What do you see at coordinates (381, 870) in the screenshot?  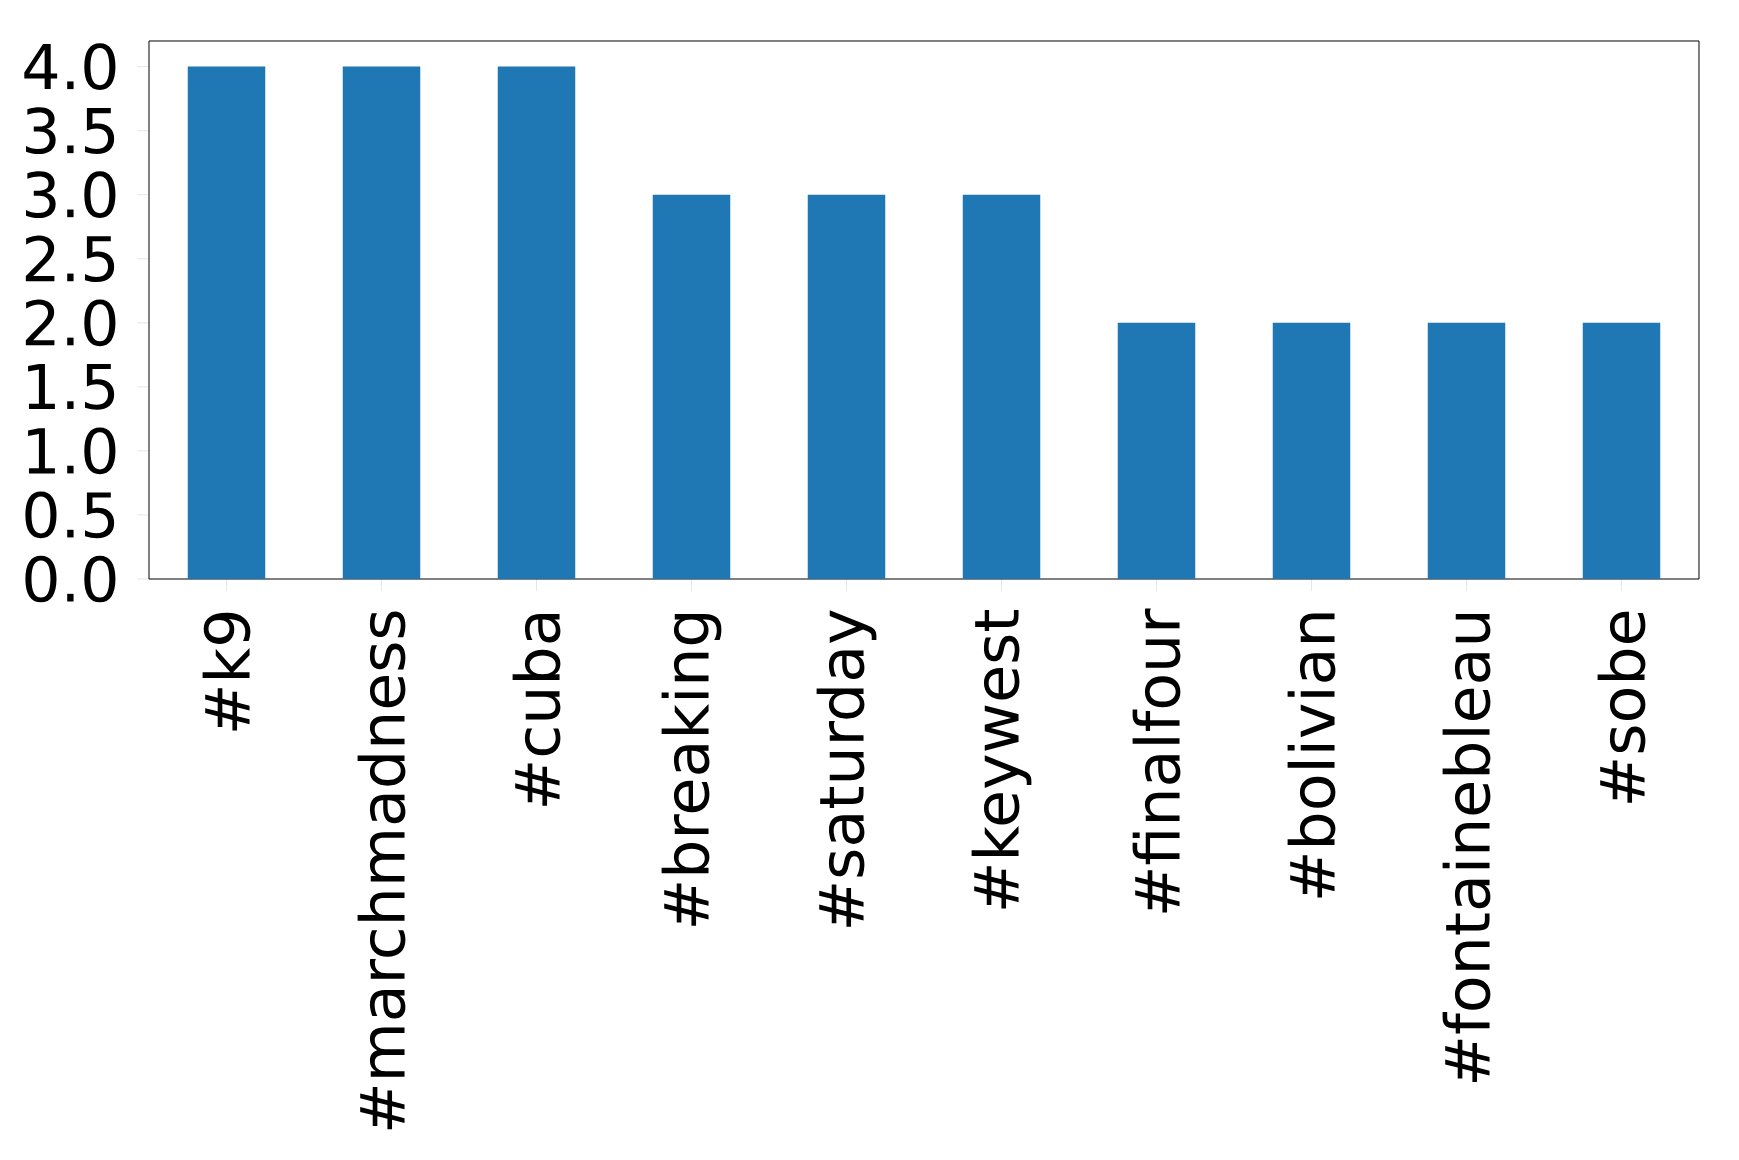 I see `x-tick-label: #marchmadness` at bounding box center [381, 870].